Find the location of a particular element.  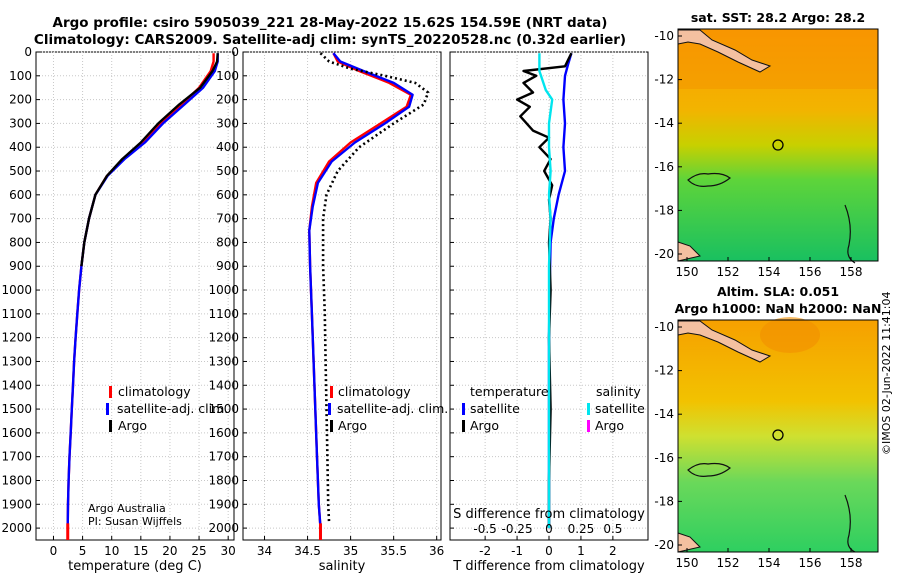

sla-landmass is located at coordinates (724, 341).